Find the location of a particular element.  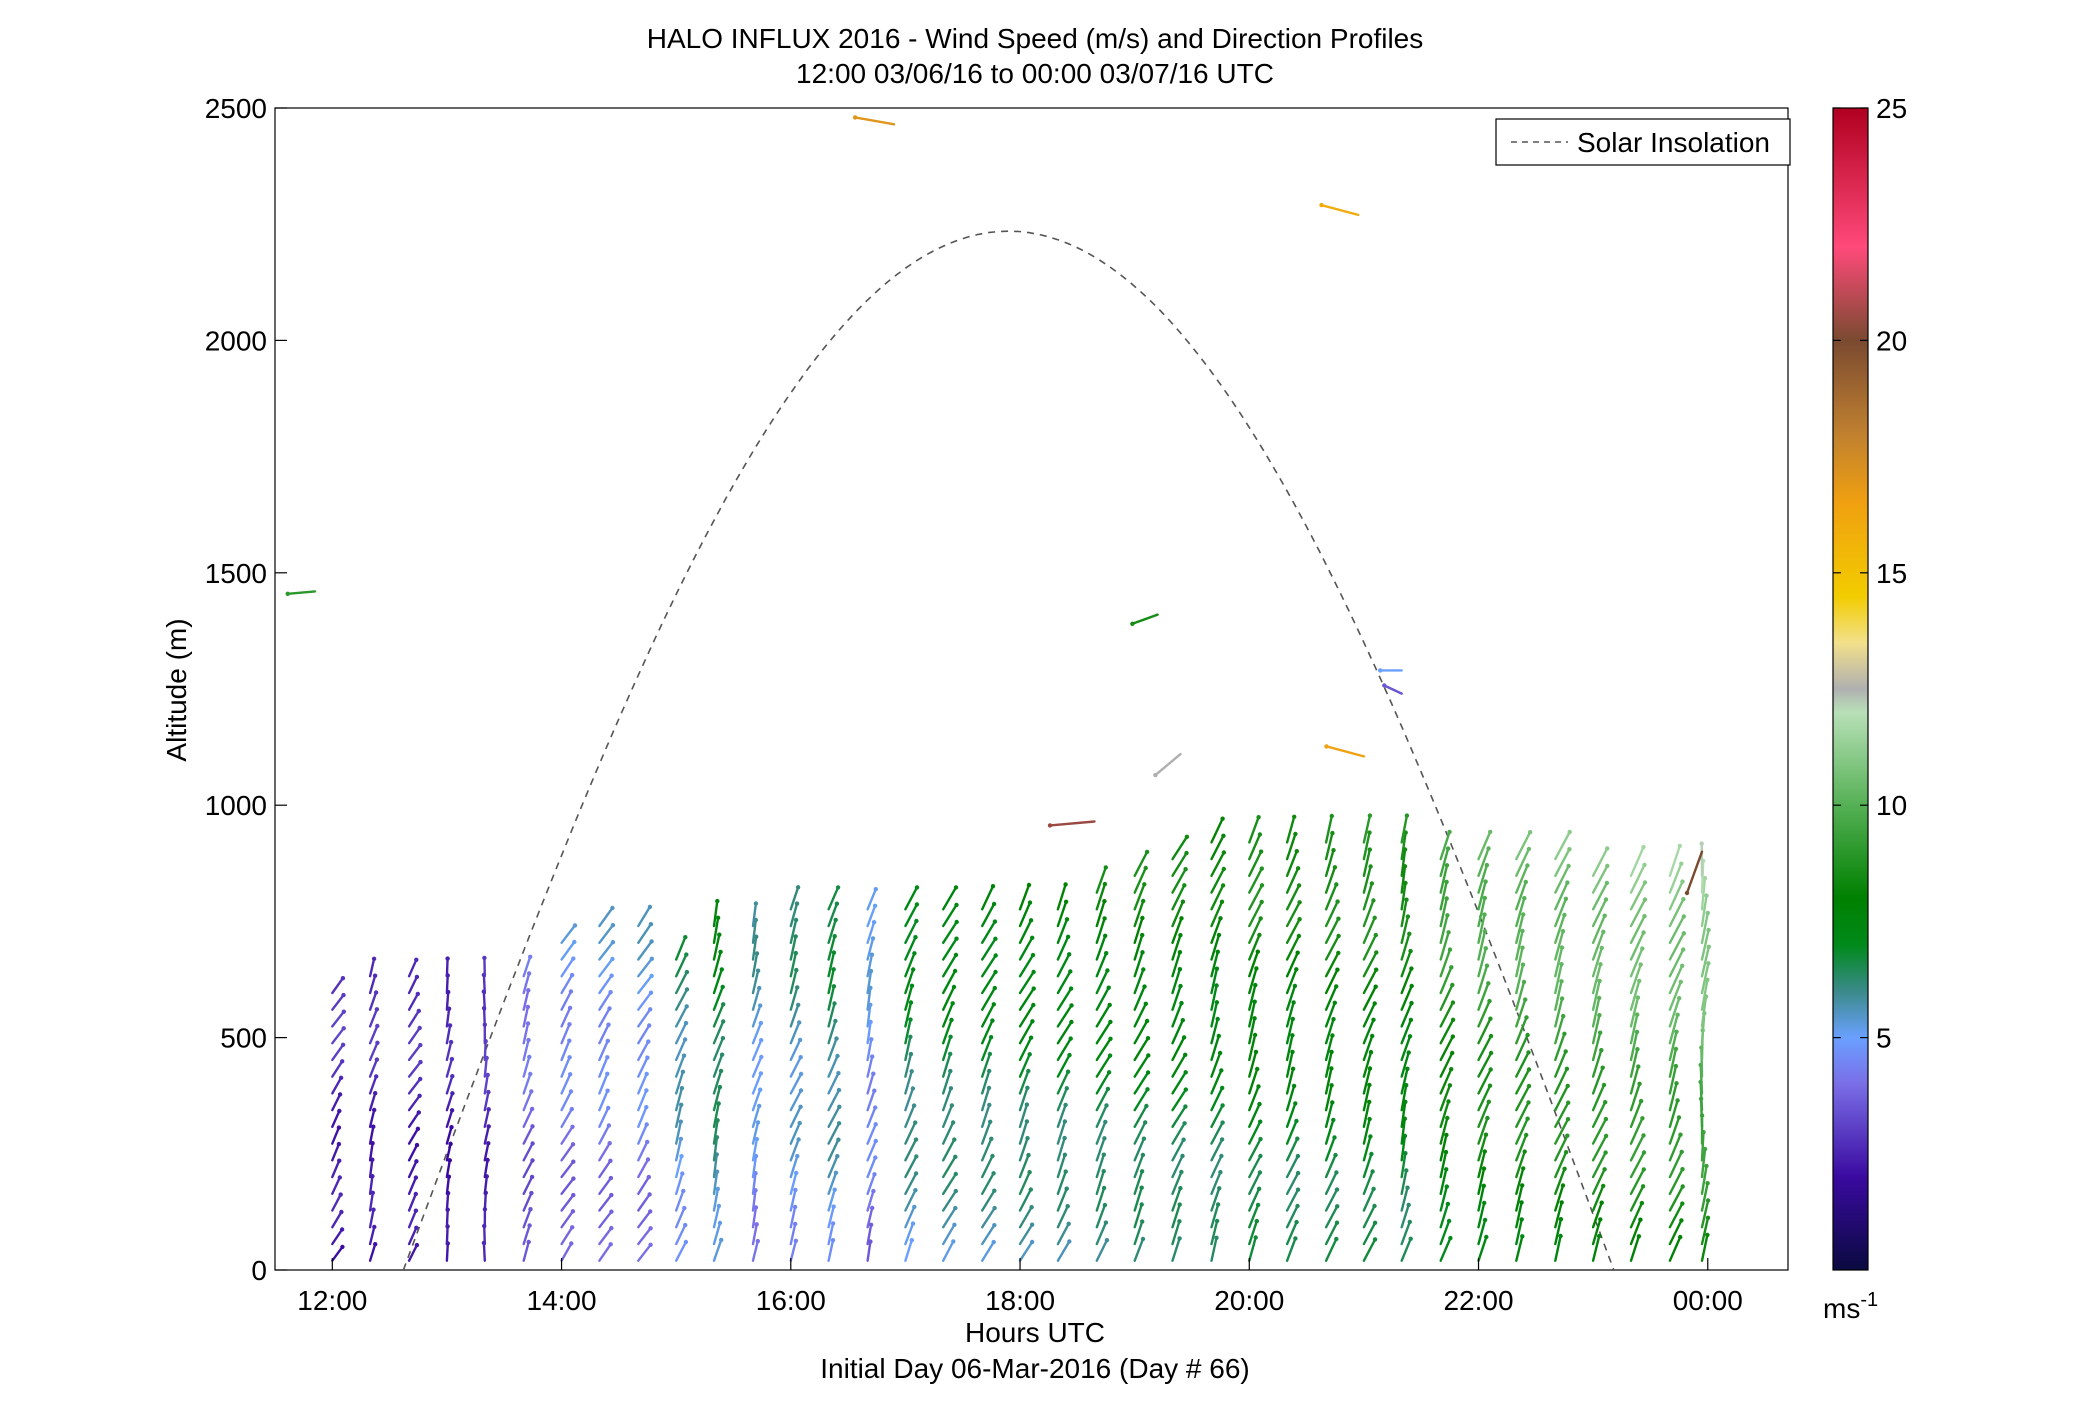

y-tick-label: 1000 is located at coordinates (236, 805).